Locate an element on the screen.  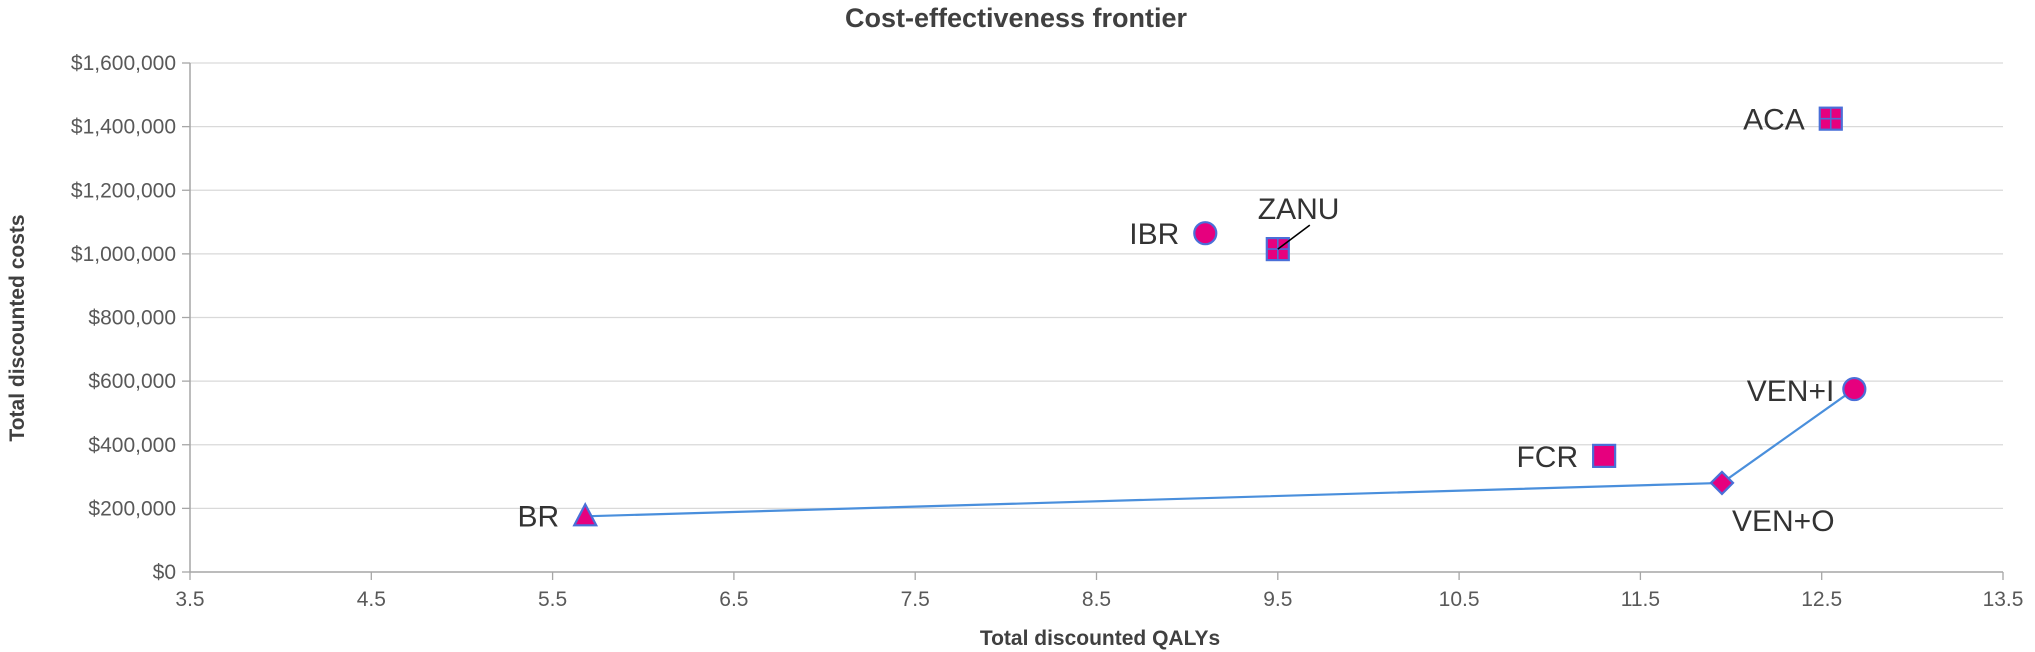
x-tick-label: 3.5 is located at coordinates (189, 599).